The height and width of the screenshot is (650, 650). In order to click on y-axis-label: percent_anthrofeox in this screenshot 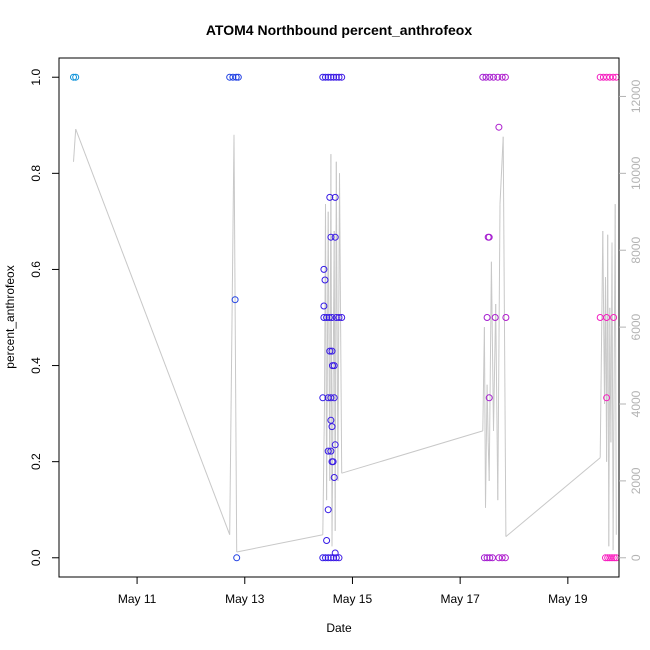, I will do `click(10, 316)`.